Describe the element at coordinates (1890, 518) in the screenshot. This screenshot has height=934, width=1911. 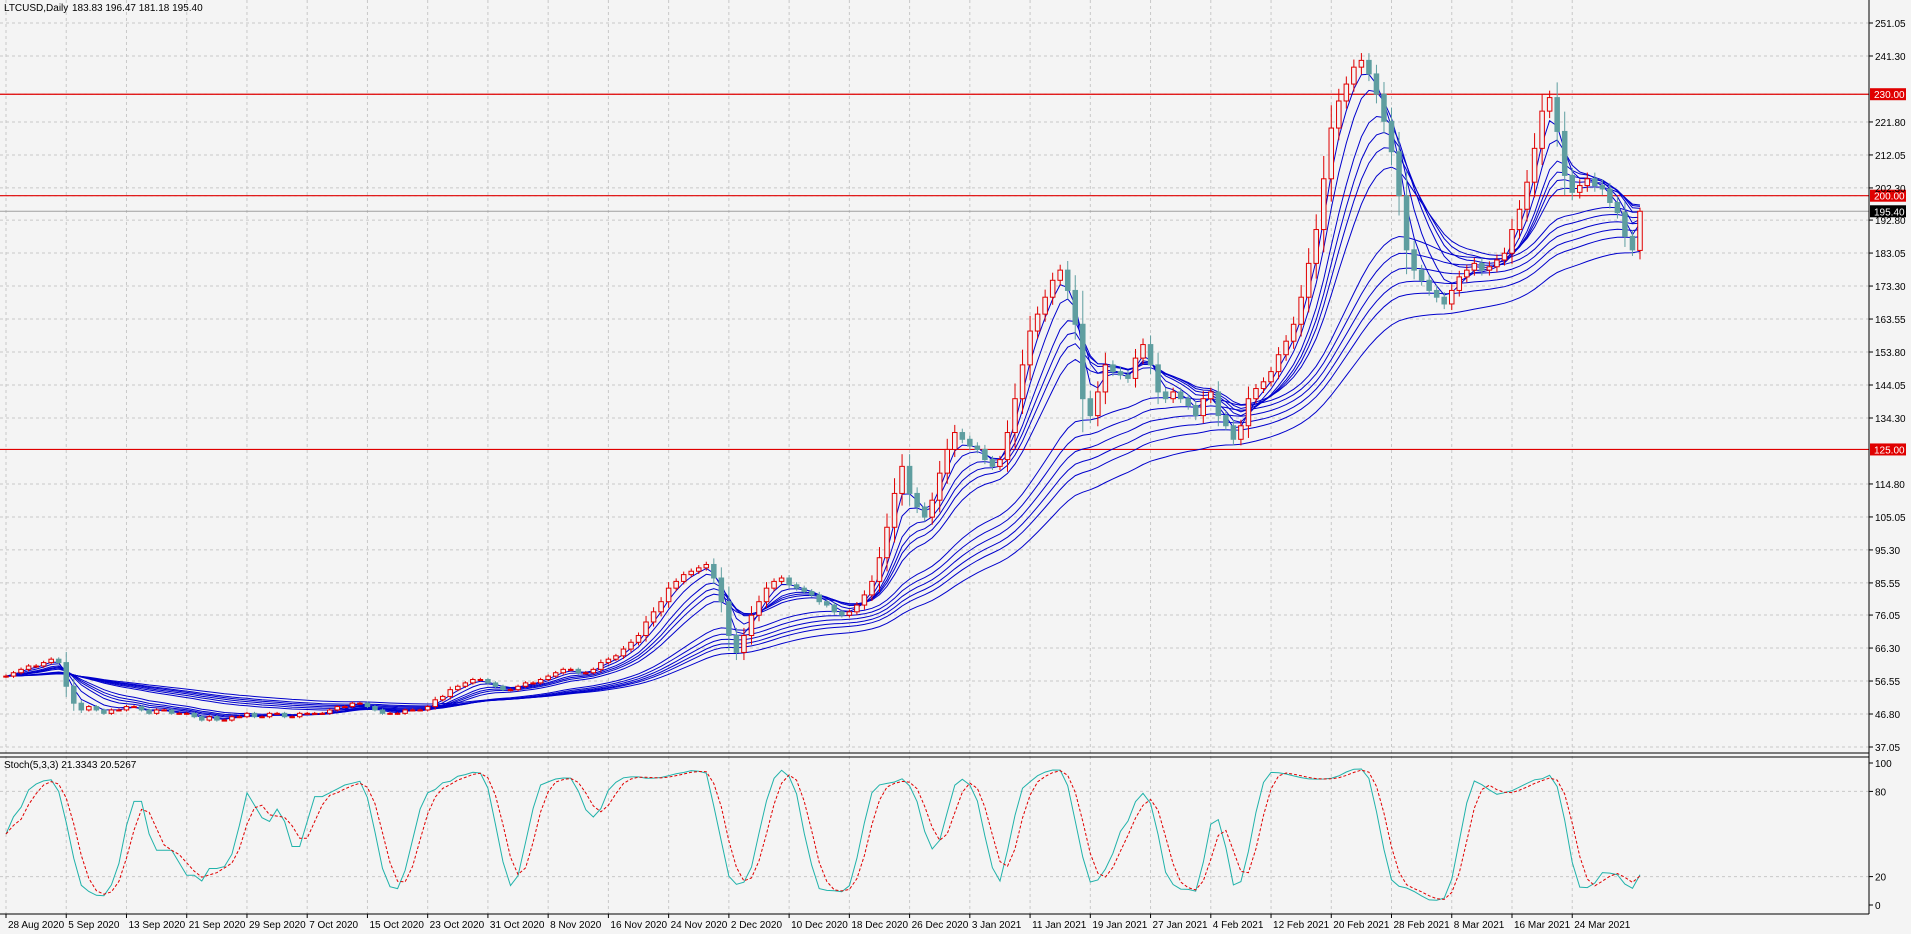
I see `price-tick-label: 105.05` at that location.